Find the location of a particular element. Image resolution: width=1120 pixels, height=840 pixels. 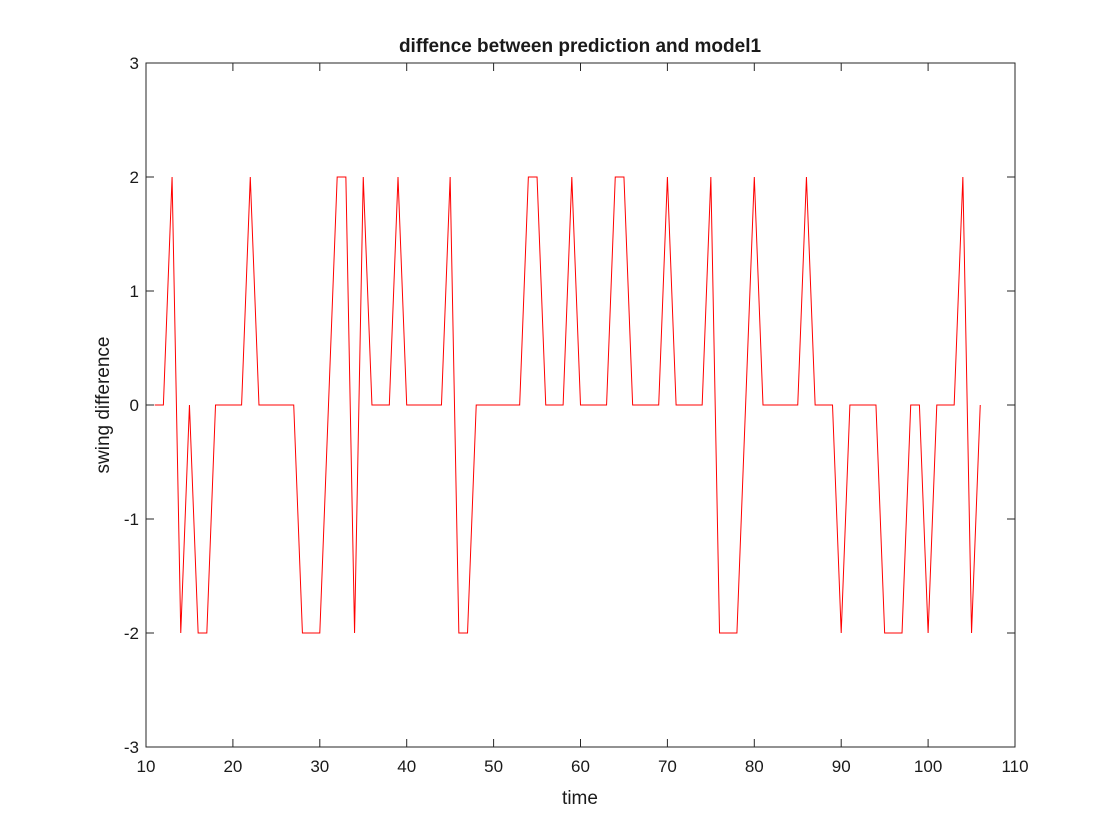

x-tick-label: 70 is located at coordinates (667, 766).